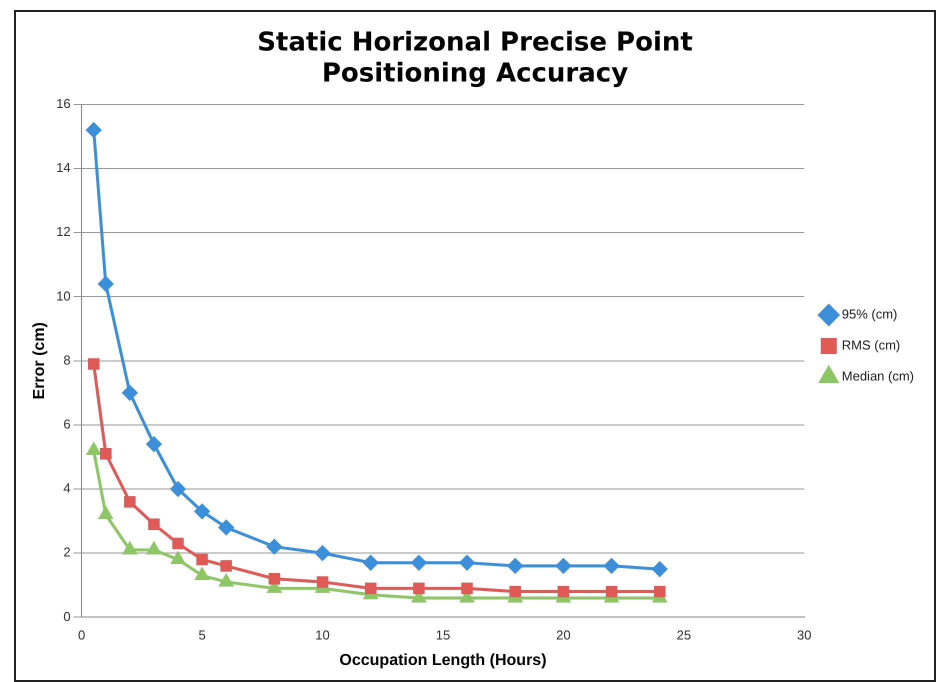 This screenshot has width=950, height=682. What do you see at coordinates (871, 345) in the screenshot?
I see `legend-label: RMS (cm)` at bounding box center [871, 345].